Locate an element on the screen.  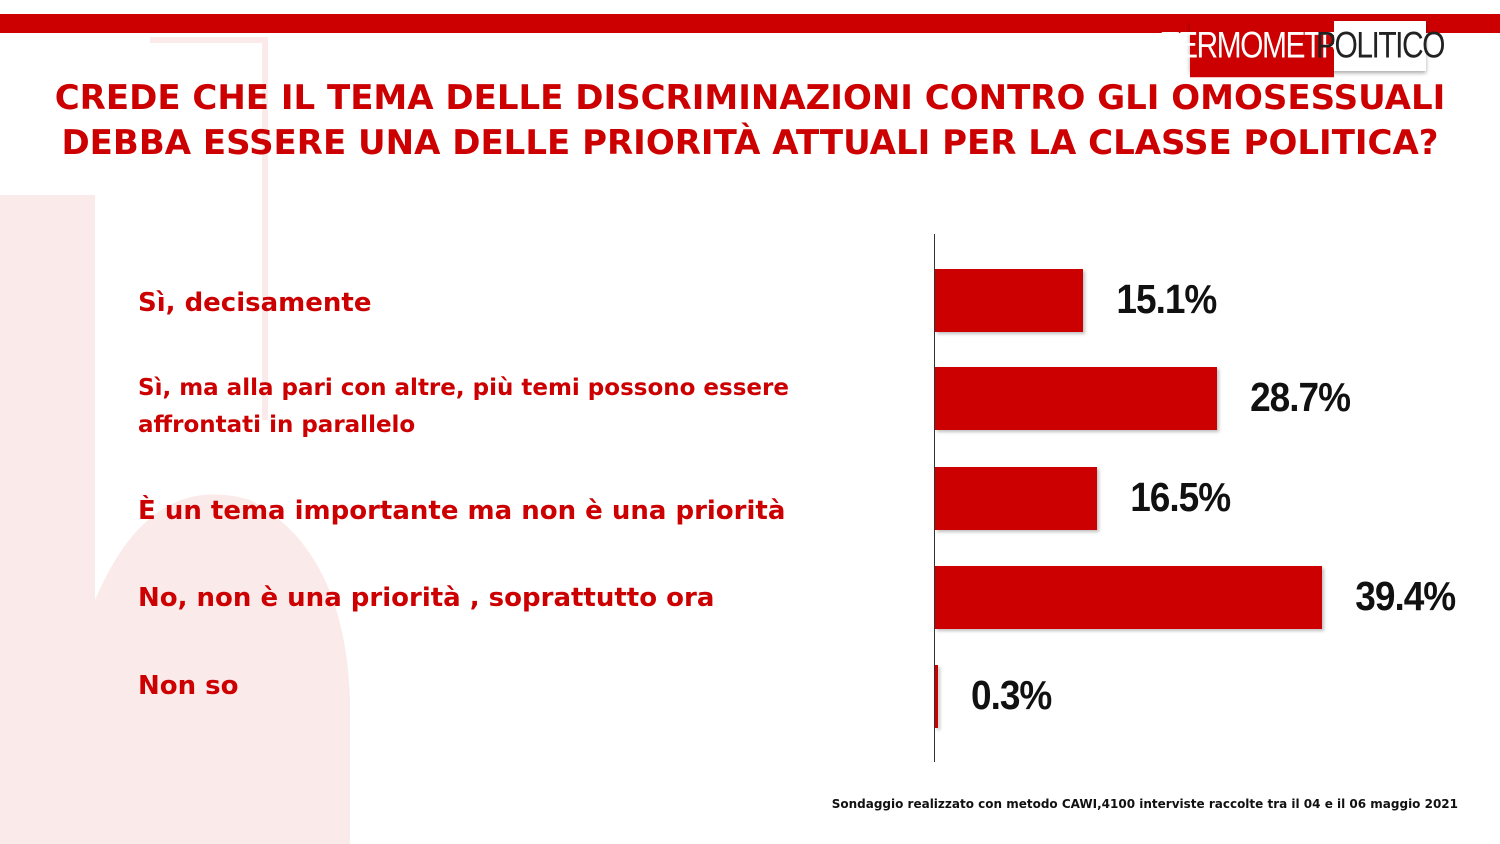
termometro-politico-logo: TERMOMETRO POLITICO is located at coordinates (1303, 46).